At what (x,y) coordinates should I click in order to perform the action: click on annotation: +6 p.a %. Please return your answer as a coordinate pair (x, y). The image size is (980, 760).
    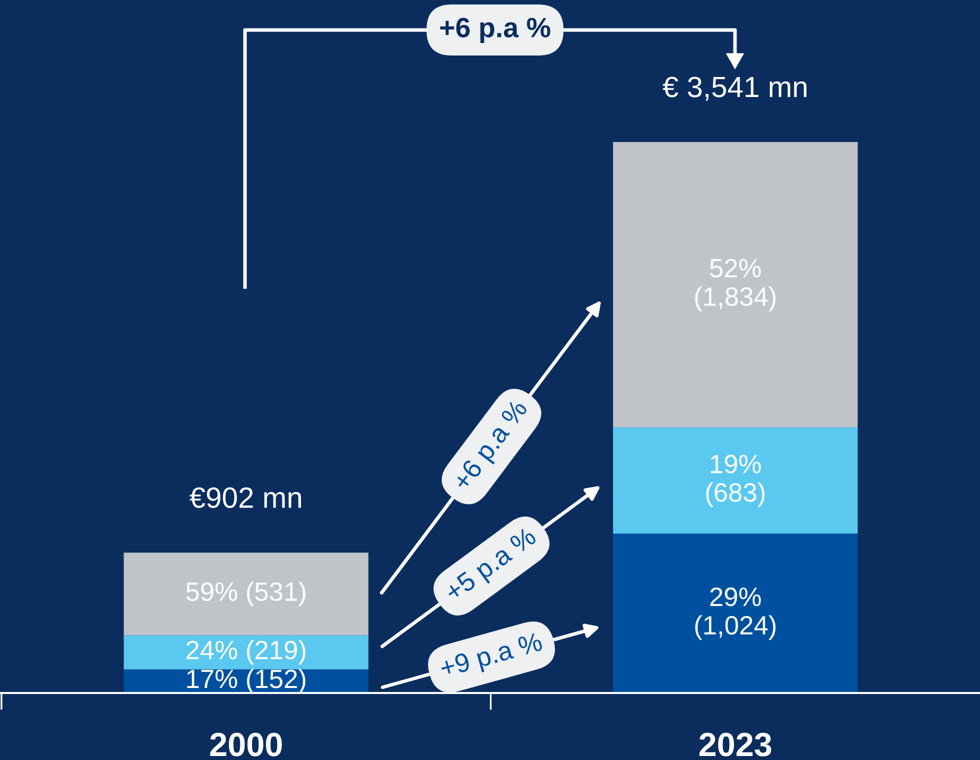
    Looking at the image, I should click on (492, 446).